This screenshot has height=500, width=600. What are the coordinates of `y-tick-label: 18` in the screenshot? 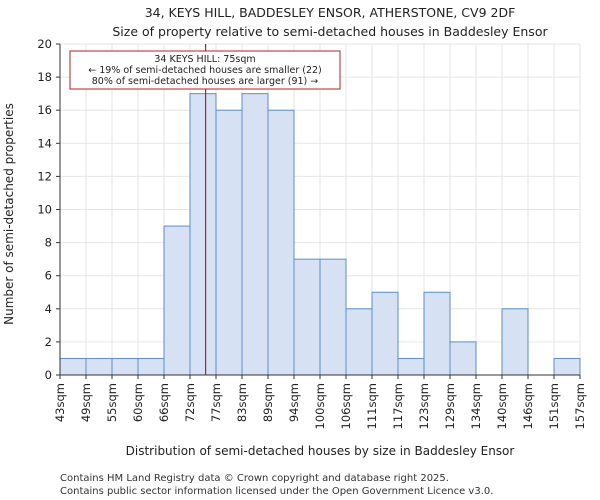 It's located at (44, 77).